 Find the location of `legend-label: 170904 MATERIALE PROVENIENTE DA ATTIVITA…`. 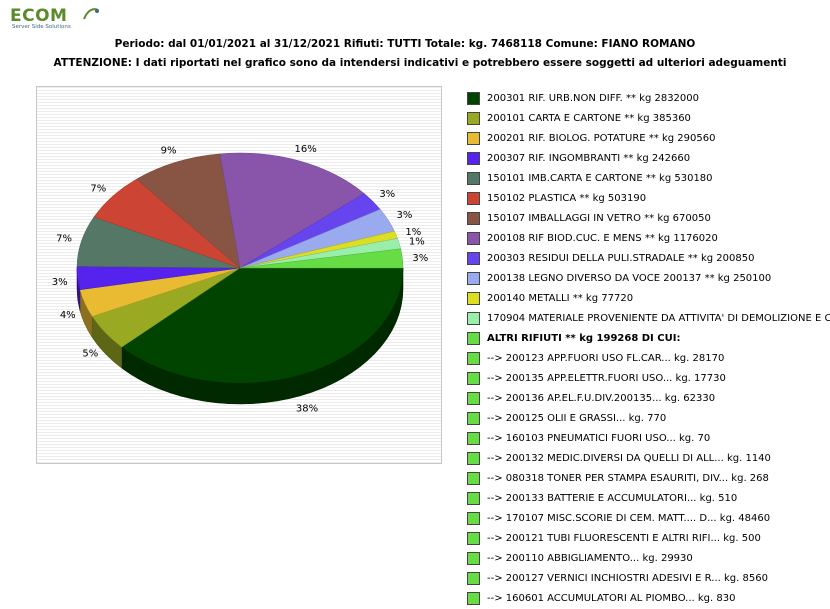

legend-label: 170904 MATERIALE PROVENIENTE DA ATTIVITA… is located at coordinates (658, 318).